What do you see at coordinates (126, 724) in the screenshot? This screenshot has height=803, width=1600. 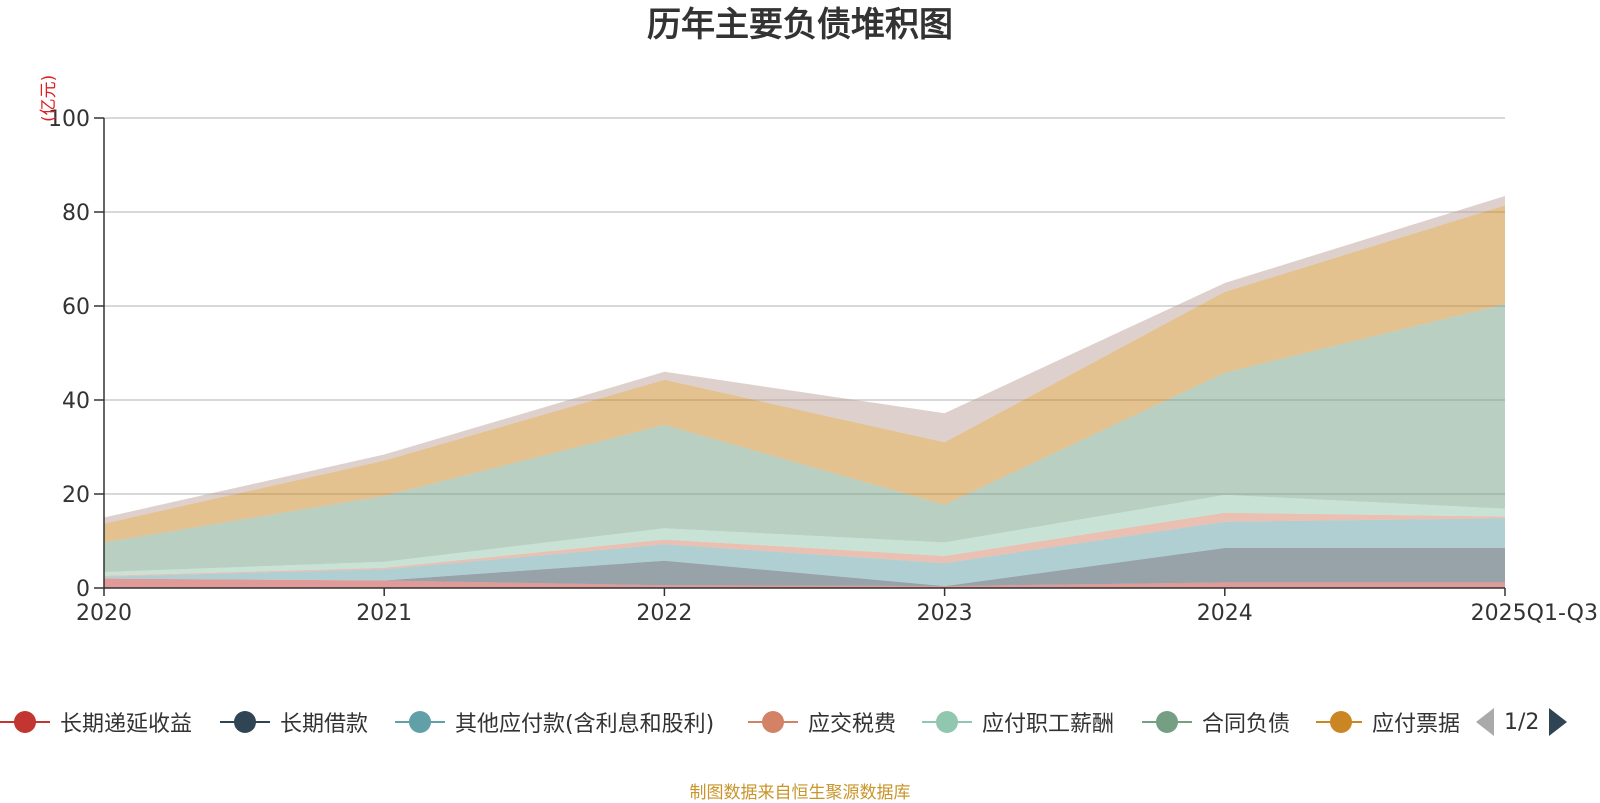 I see `legend-item-label: 长期递延收益` at bounding box center [126, 724].